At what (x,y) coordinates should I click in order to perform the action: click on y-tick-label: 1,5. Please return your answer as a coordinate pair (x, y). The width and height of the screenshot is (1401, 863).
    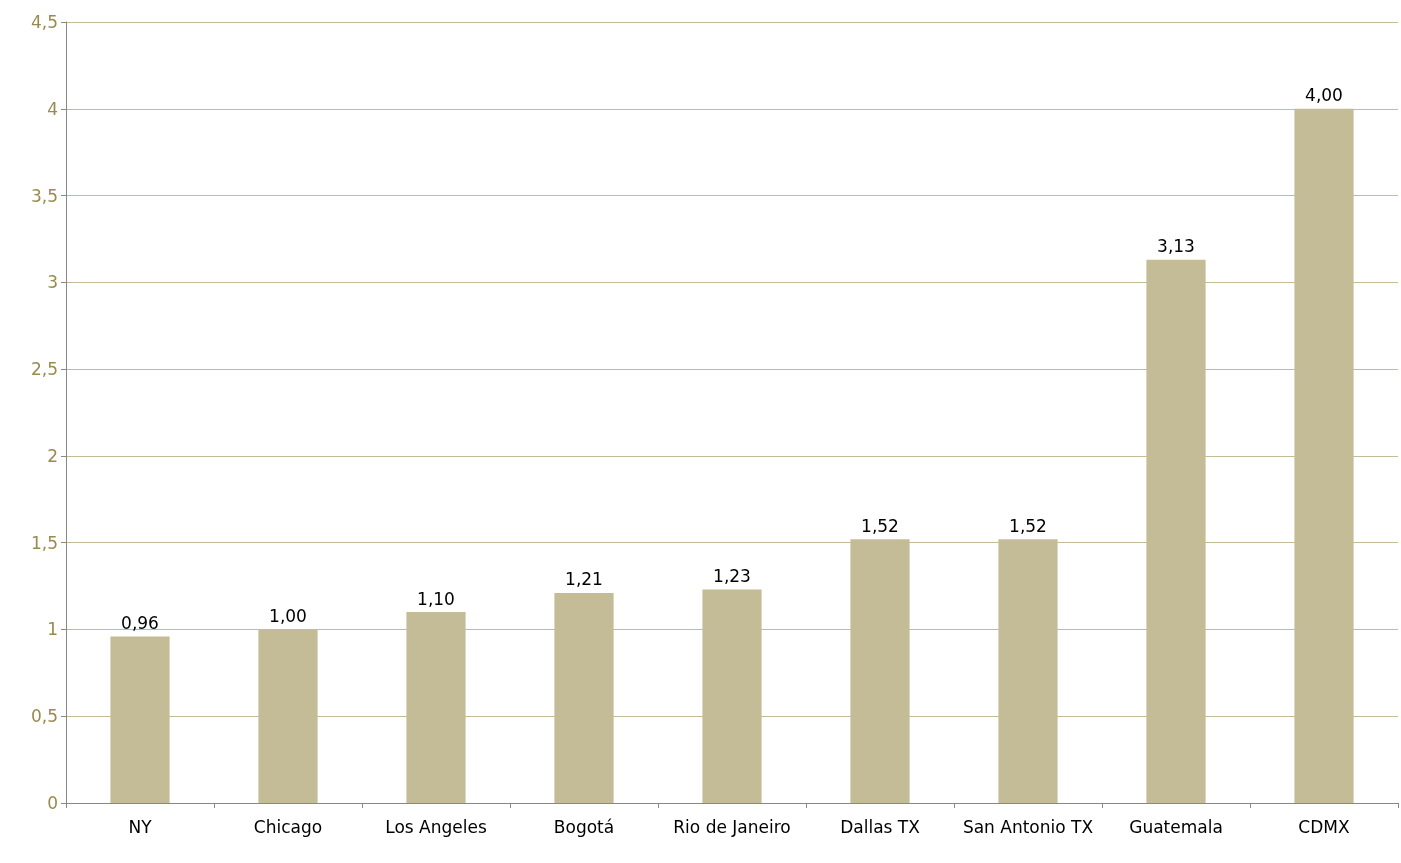
    Looking at the image, I should click on (44, 542).